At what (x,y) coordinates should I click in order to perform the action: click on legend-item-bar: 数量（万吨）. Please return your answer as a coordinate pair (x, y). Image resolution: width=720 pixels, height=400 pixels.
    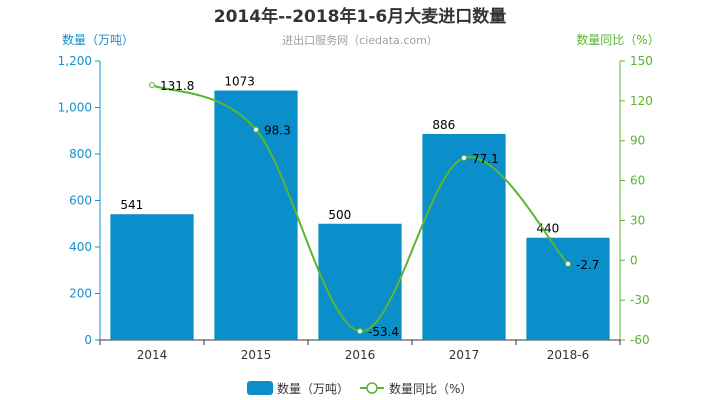
    Looking at the image, I should click on (298, 388).